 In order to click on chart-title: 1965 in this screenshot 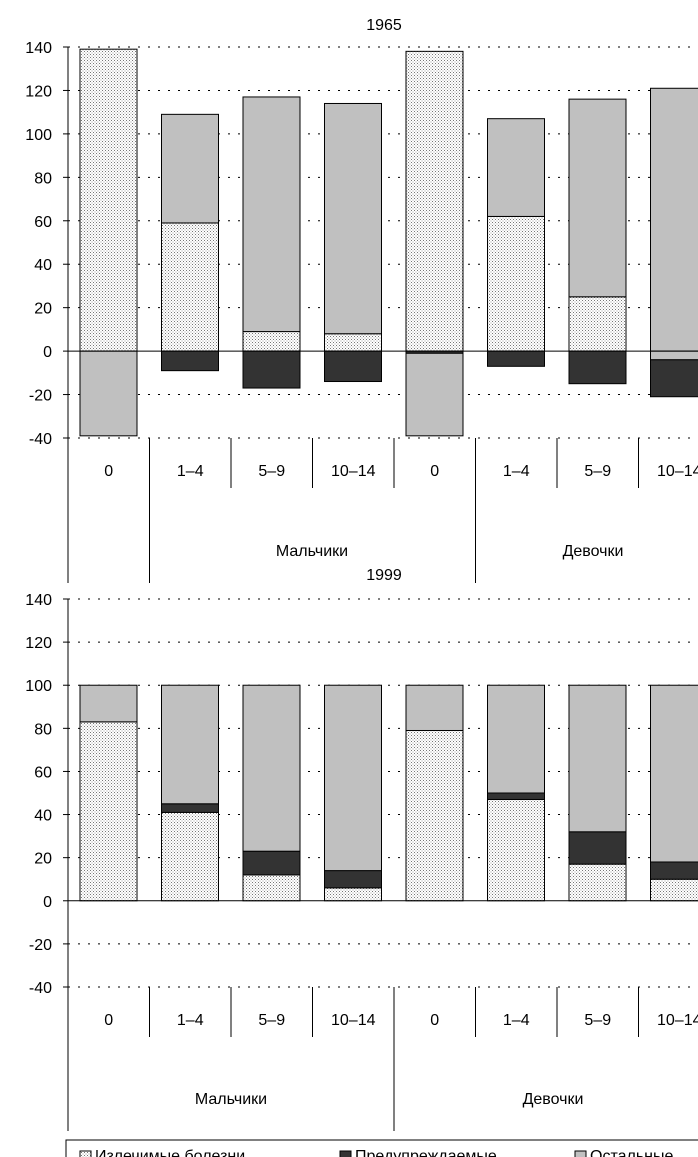, I will do `click(384, 25)`.